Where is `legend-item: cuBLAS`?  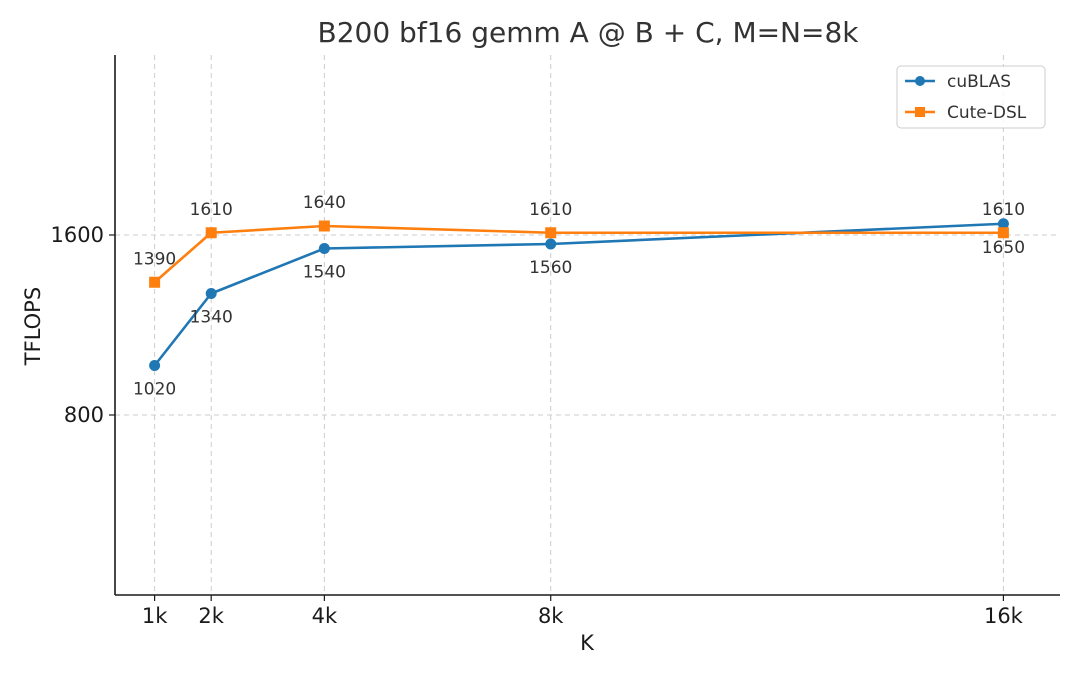 legend-item: cuBLAS is located at coordinates (958, 82).